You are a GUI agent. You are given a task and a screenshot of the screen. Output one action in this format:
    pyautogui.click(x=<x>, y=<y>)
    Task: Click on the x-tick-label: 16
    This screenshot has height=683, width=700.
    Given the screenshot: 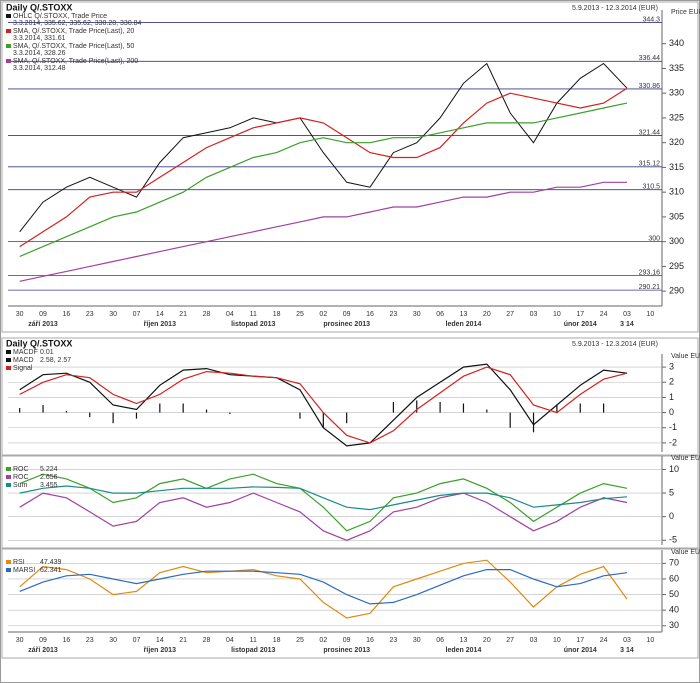 What is the action you would take?
    pyautogui.click(x=370, y=640)
    